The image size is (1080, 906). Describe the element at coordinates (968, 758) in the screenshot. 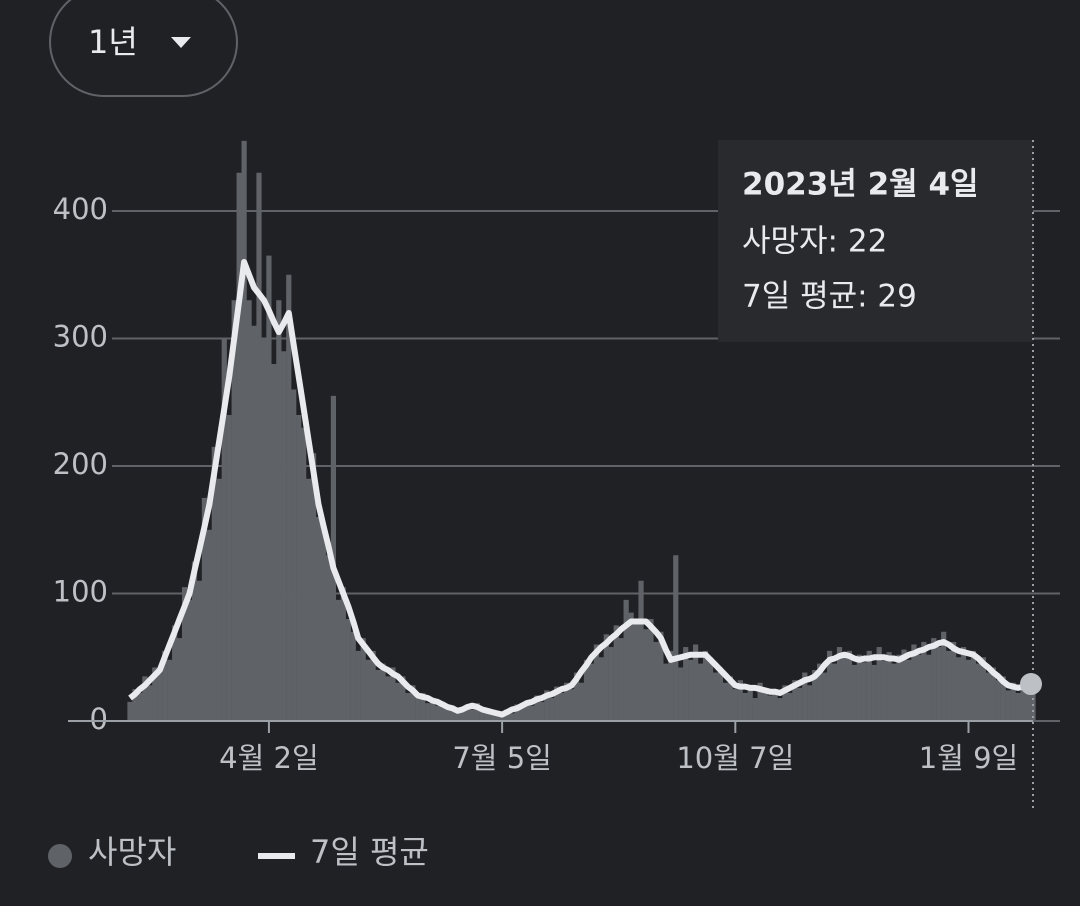

I see `x-tick-label: 1월 9일` at that location.